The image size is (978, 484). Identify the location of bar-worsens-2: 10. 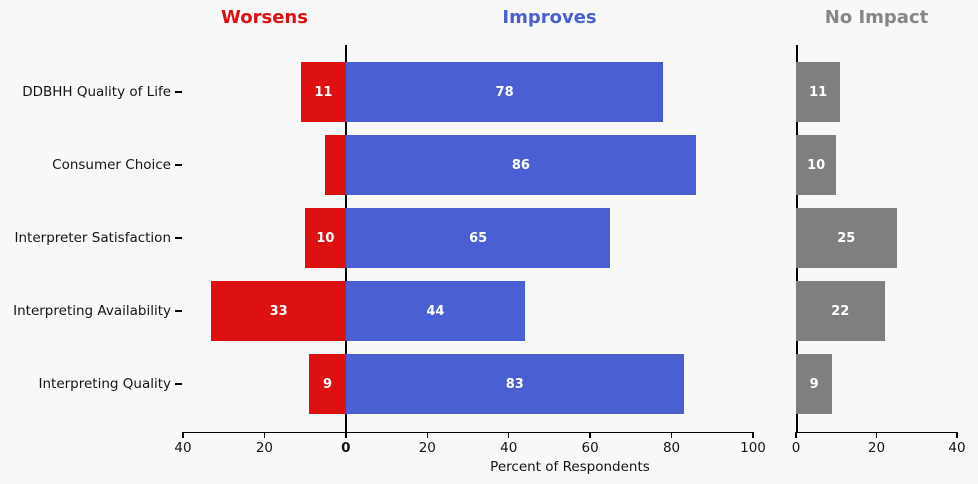
(325, 238).